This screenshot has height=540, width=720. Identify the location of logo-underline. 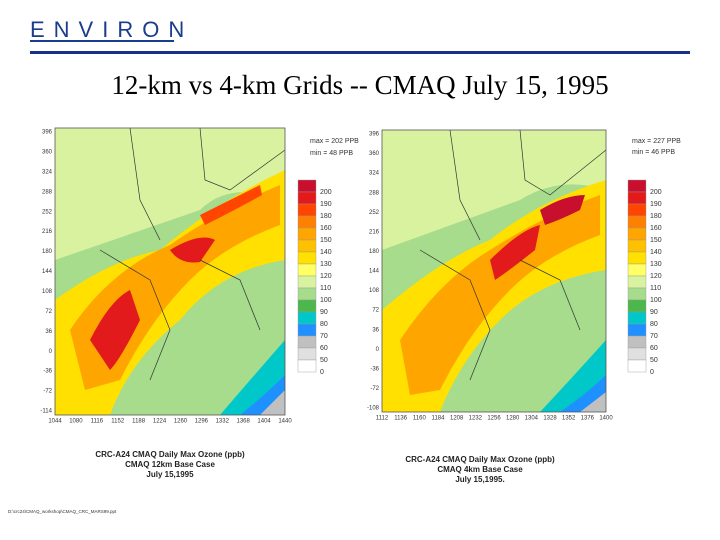
(102, 41).